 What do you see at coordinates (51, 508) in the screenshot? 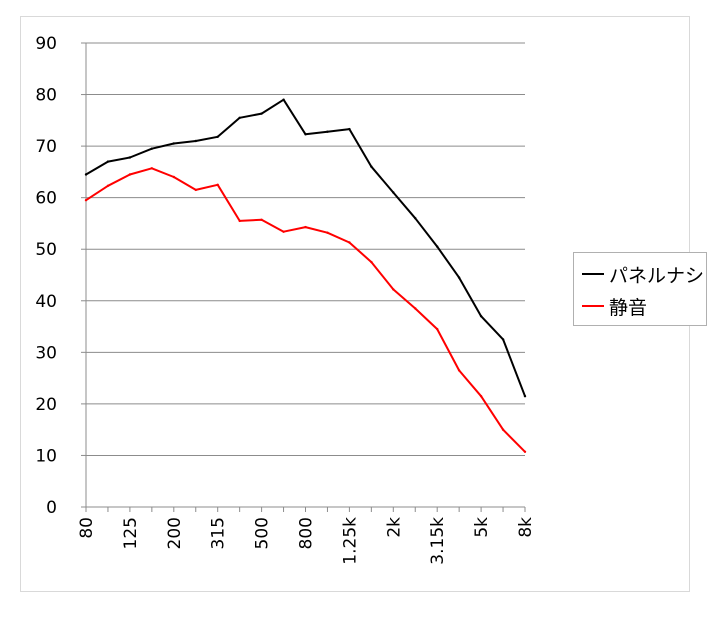
I see `y-tick-label-0: 0` at bounding box center [51, 508].